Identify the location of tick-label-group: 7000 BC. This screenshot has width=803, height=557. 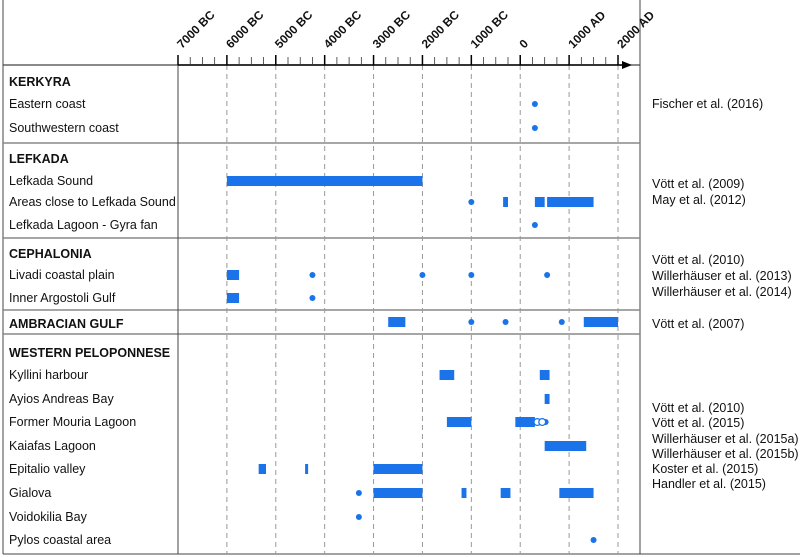
(196, 29).